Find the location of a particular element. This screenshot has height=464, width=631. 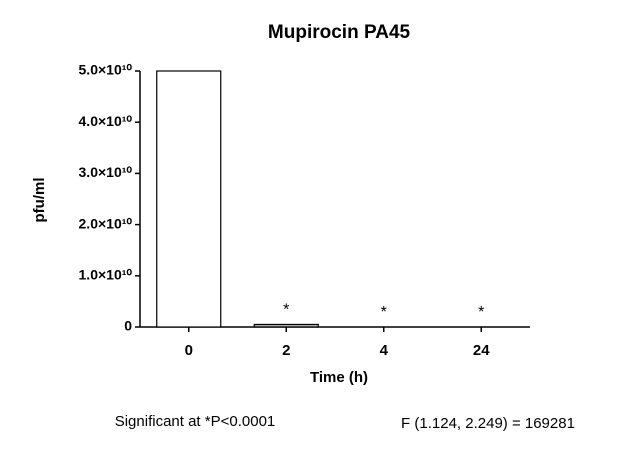

x-tick-label: 0 is located at coordinates (189, 350).